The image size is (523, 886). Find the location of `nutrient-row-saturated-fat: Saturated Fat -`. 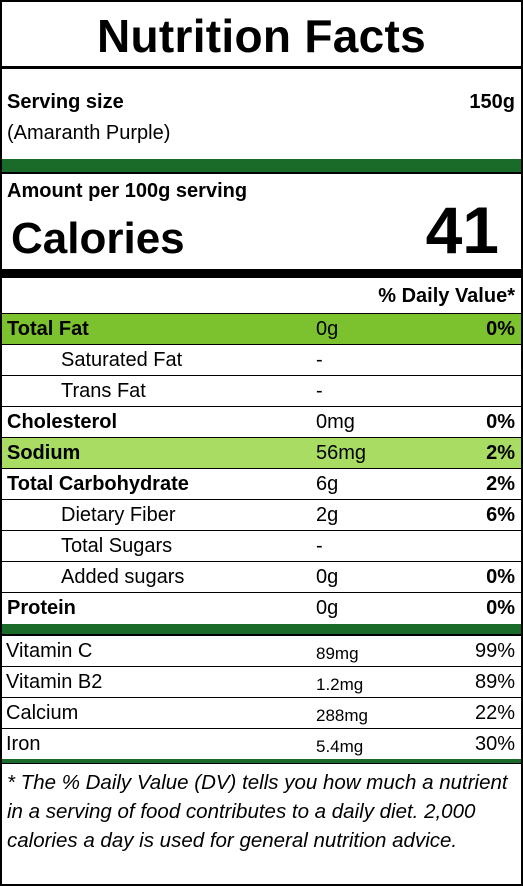

nutrient-row-saturated-fat: Saturated Fat - is located at coordinates (261, 360).